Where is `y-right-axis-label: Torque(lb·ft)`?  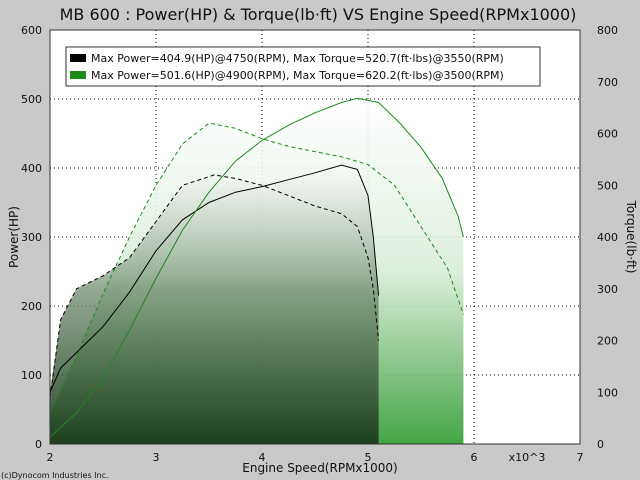
y-right-axis-label: Torque(lb·ft) is located at coordinates (631, 237).